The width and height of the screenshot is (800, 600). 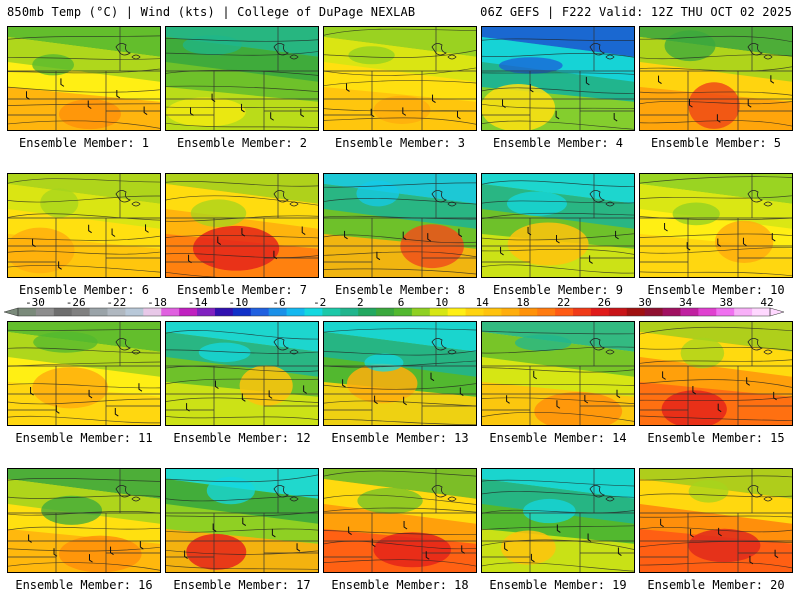 I want to click on ensemble-member-label: Ensemble Member: 2, so click(x=242, y=143).